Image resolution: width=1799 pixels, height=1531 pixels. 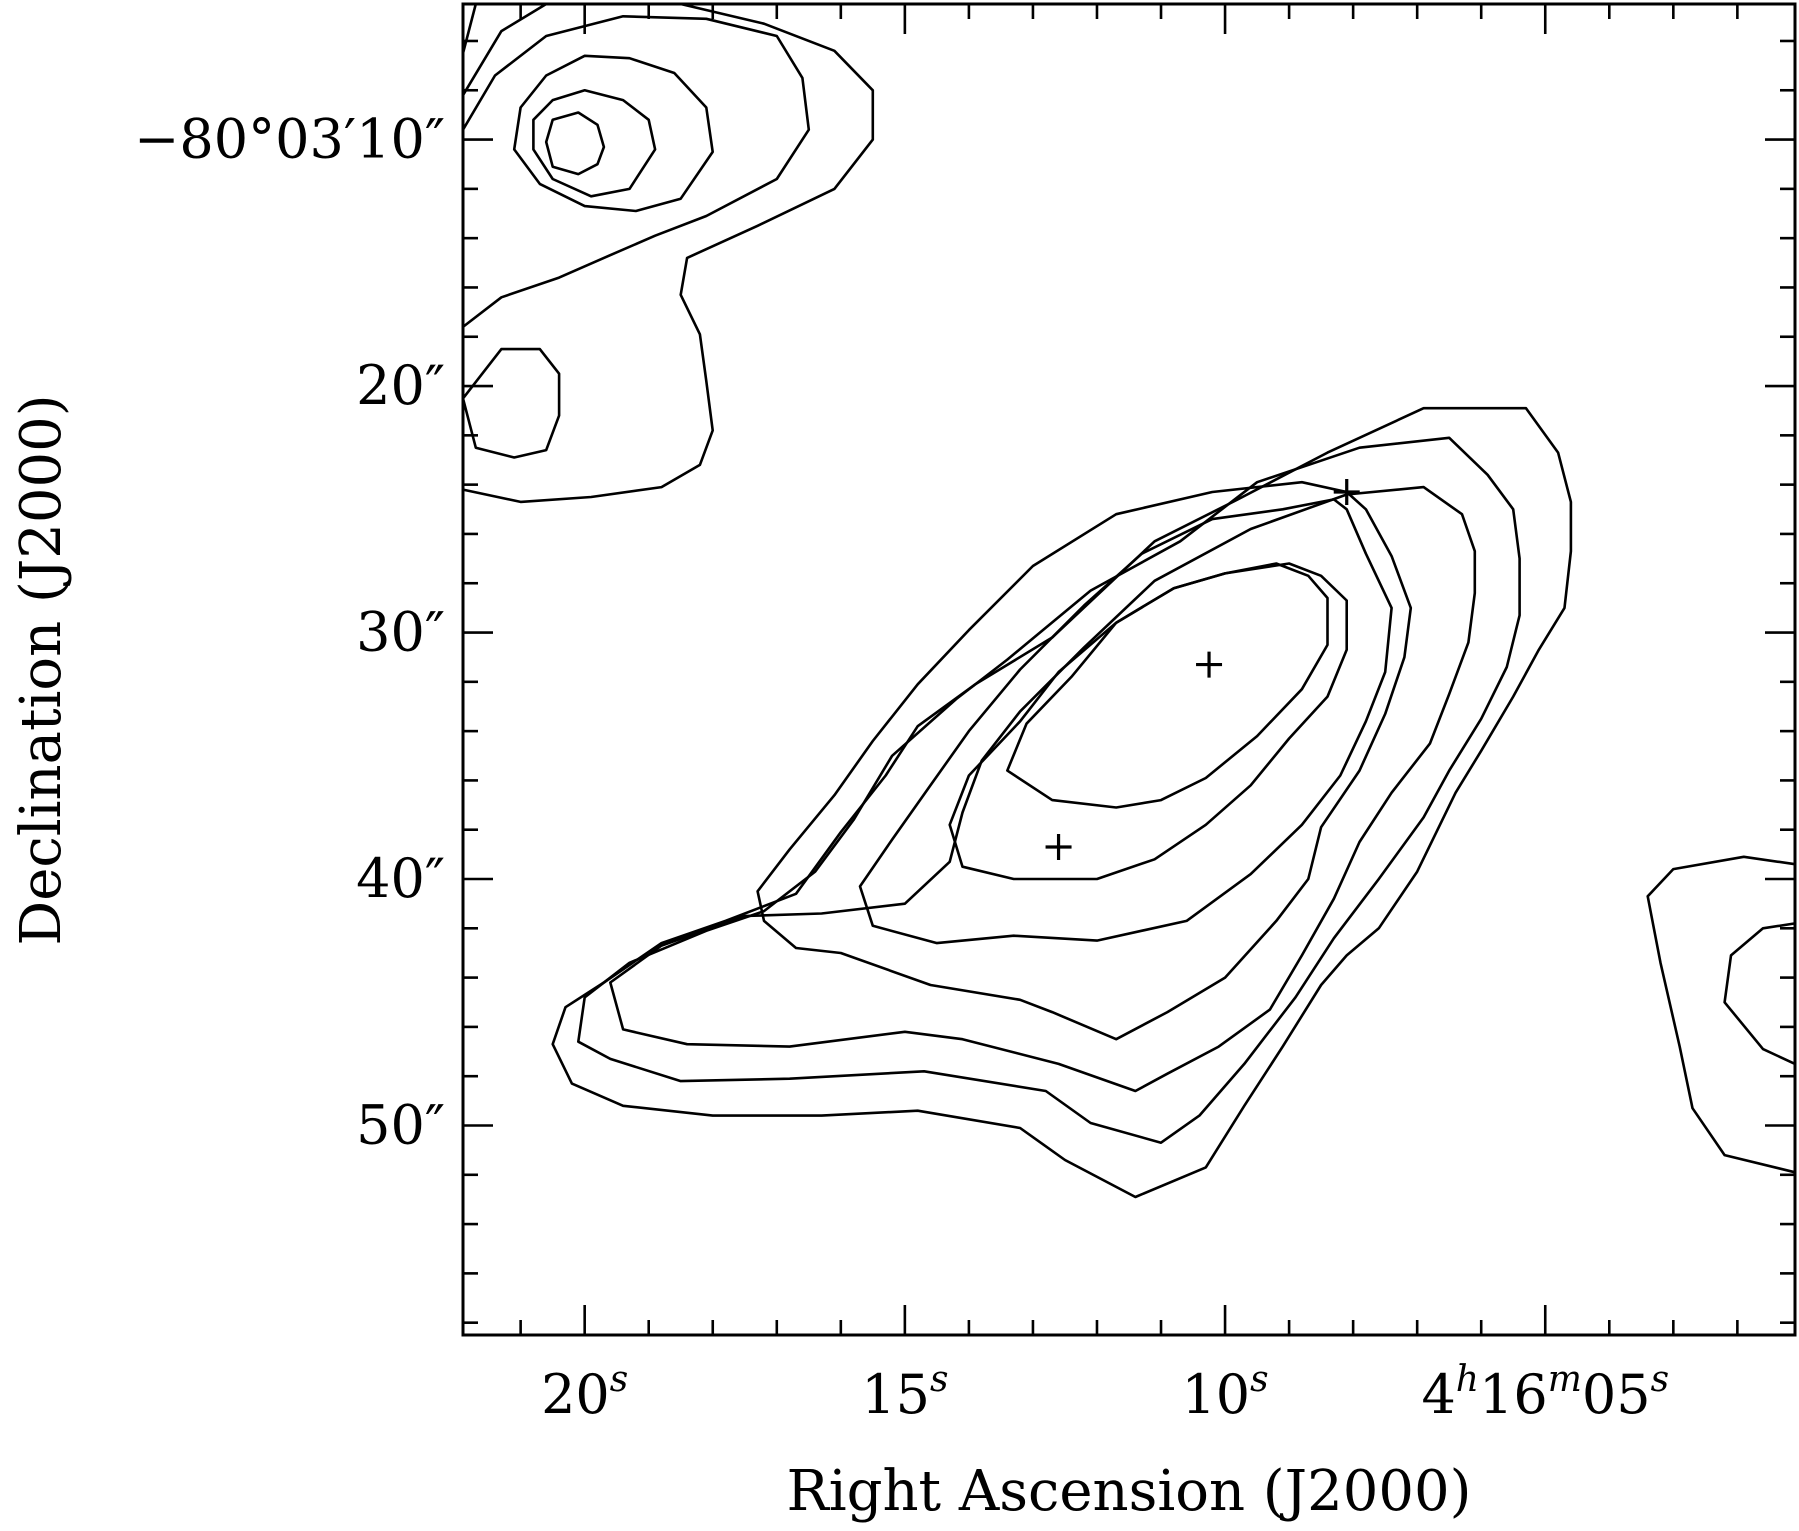 What do you see at coordinates (400, 1124) in the screenshot?
I see `y-tick-label: 50″` at bounding box center [400, 1124].